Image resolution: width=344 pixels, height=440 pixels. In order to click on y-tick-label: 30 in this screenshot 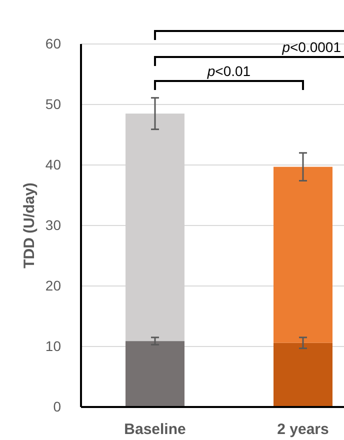, I will do `click(53, 224)`.